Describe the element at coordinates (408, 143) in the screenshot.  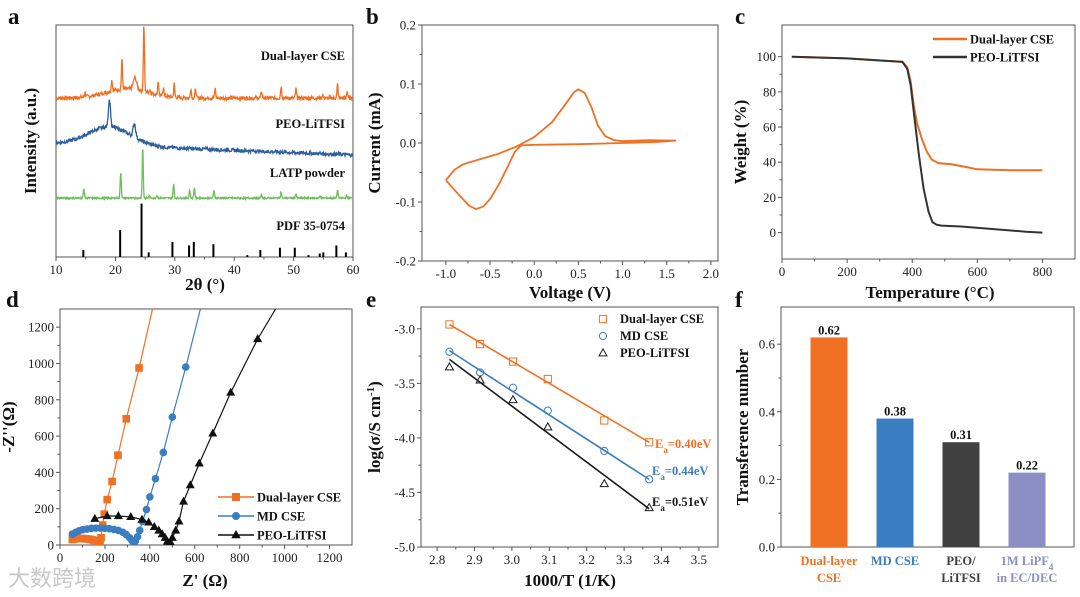
I see `y-tick-label: 0.0` at that location.